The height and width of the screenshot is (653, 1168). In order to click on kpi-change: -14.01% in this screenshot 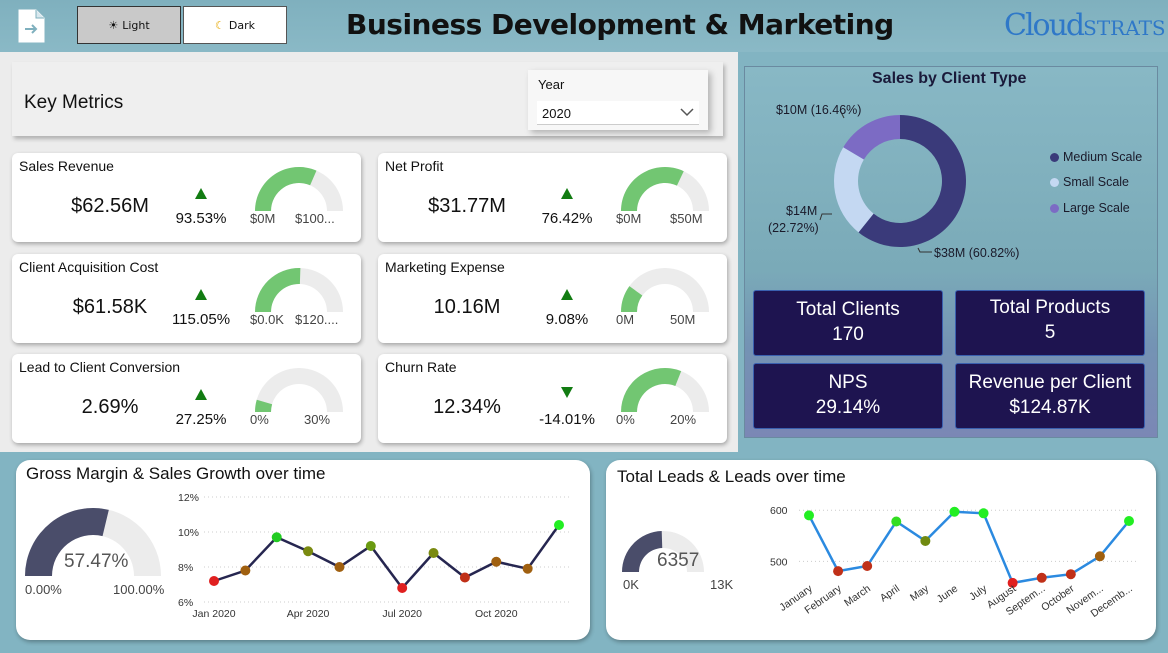, I will do `click(567, 419)`.